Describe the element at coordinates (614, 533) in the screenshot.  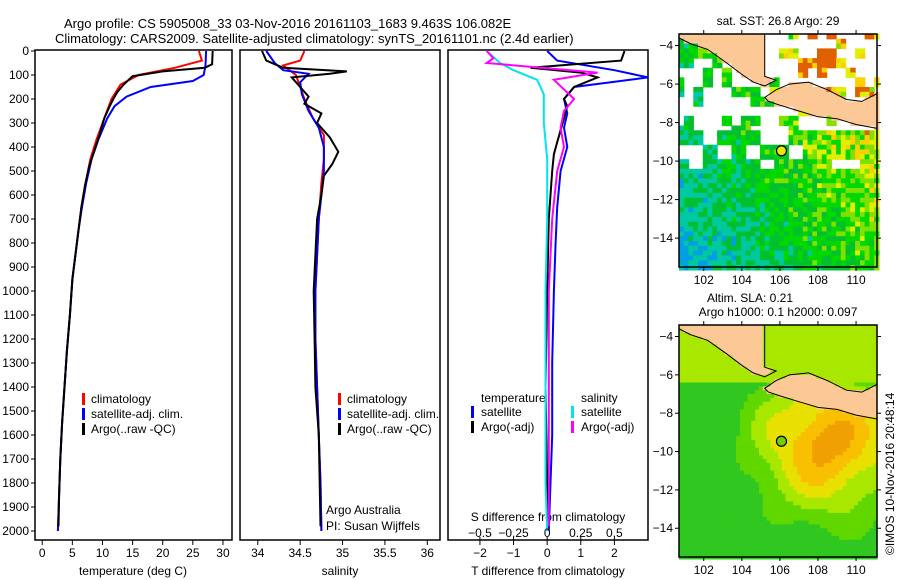
I see `x2-tick-label: 0.5` at that location.